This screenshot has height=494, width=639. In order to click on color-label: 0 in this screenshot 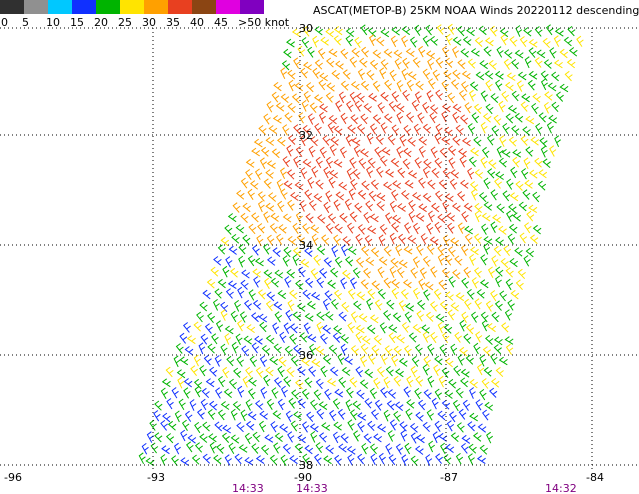, I will do `click(4, 22)`.